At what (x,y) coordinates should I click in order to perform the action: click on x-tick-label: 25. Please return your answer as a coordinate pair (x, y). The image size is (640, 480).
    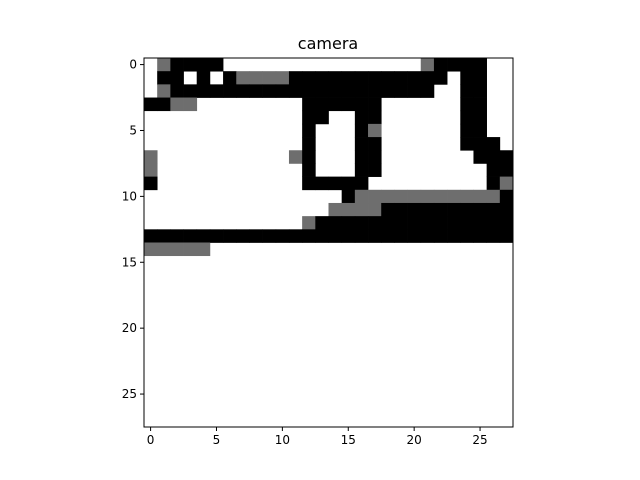
    Looking at the image, I should click on (479, 440).